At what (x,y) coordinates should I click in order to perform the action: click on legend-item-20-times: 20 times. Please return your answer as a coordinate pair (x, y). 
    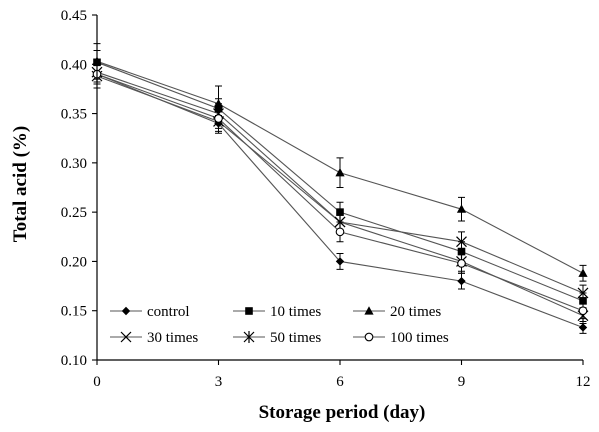
    Looking at the image, I should click on (397, 312).